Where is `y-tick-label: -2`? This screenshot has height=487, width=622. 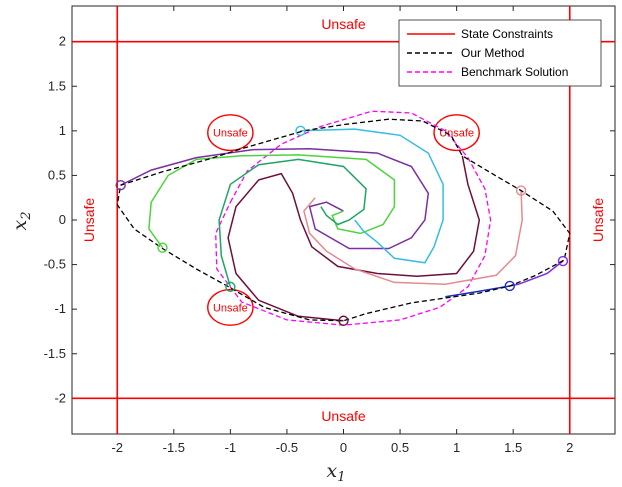 y-tick-label: -2 is located at coordinates (60, 397).